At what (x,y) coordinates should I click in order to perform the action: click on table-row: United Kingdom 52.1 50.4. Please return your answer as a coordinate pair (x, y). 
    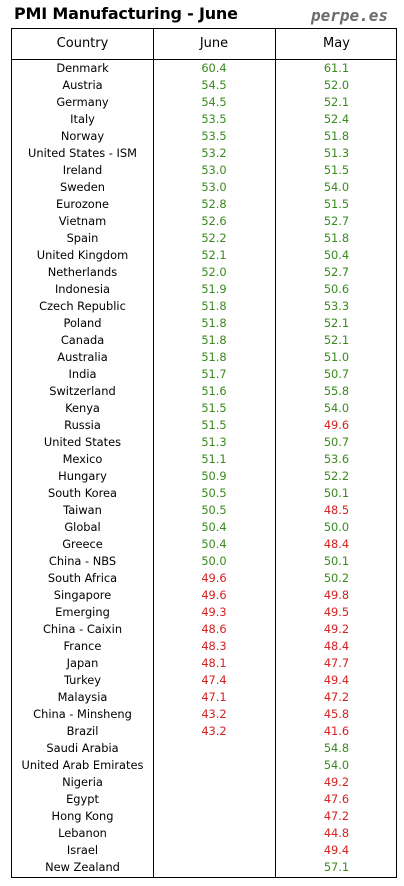
    Looking at the image, I should click on (204, 255).